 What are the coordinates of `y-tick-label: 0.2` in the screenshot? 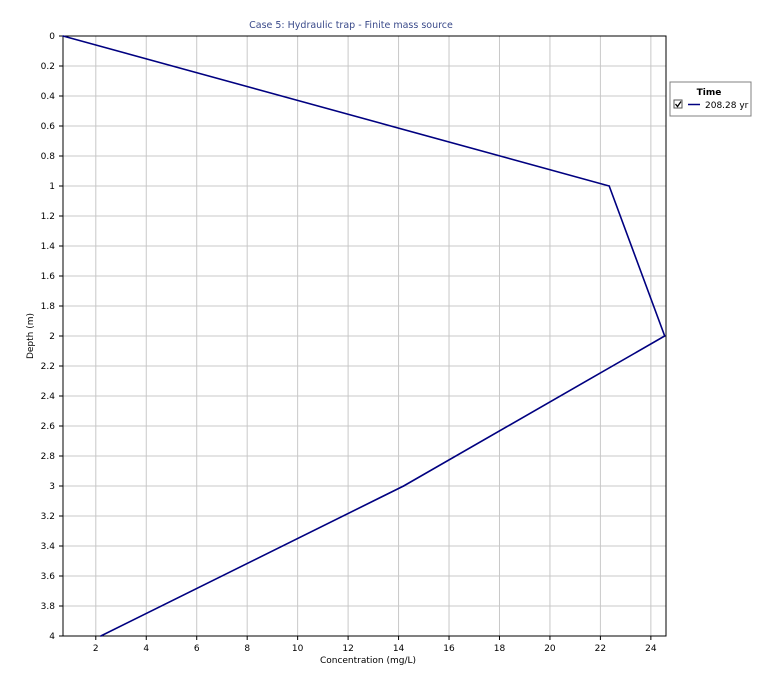 It's located at (48, 67).